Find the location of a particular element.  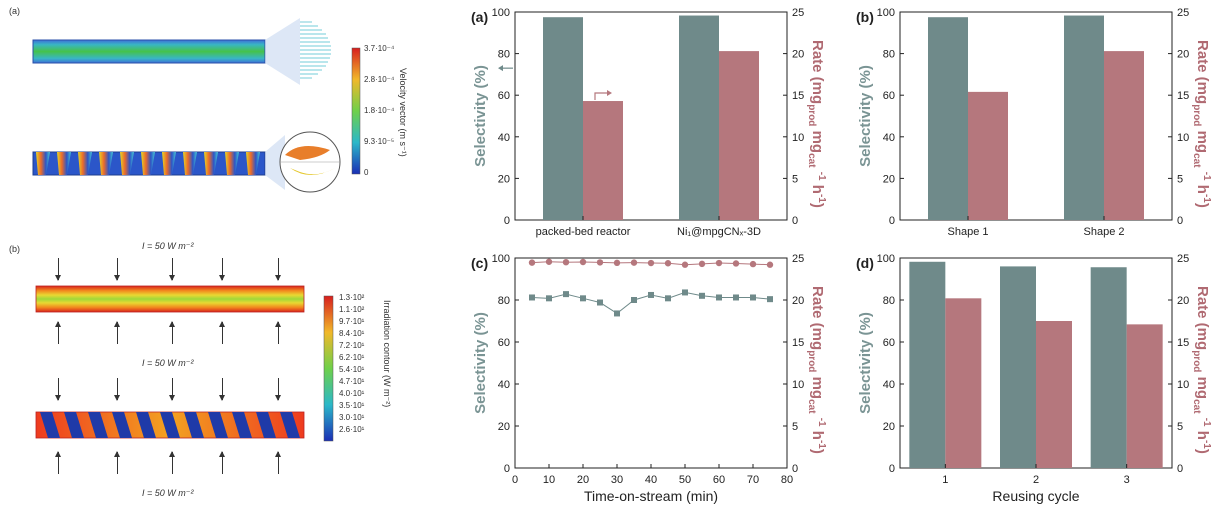

x-tick-label: Shape 1 is located at coordinates (968, 232).